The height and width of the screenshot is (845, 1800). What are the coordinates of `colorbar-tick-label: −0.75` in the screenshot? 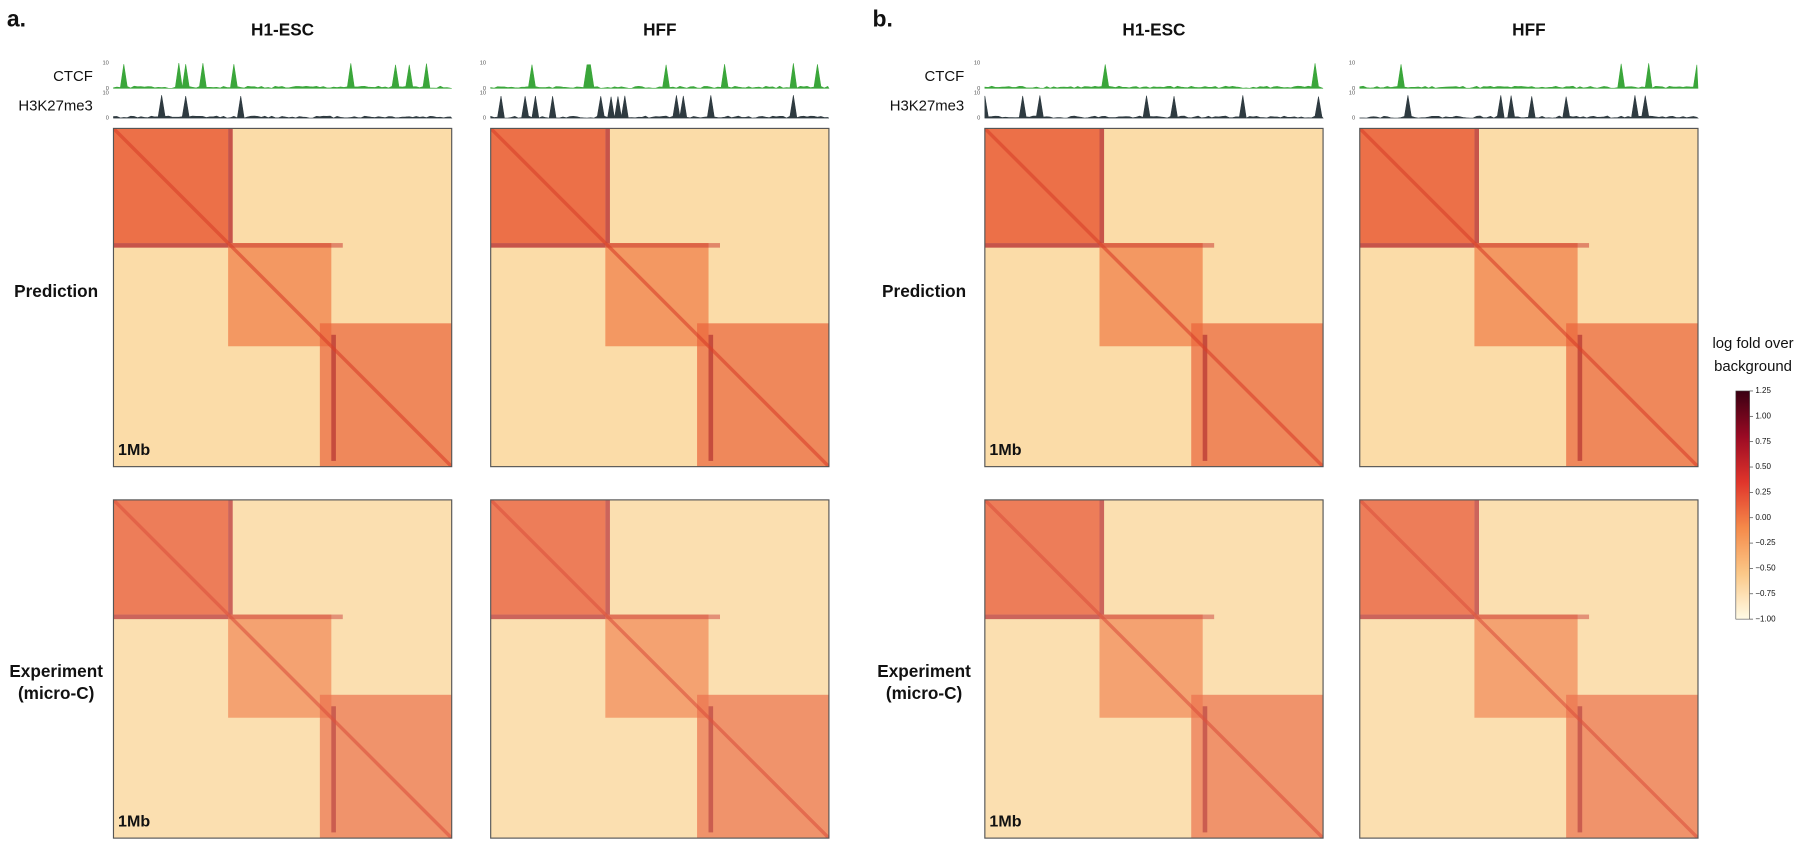 It's located at (1765, 593).